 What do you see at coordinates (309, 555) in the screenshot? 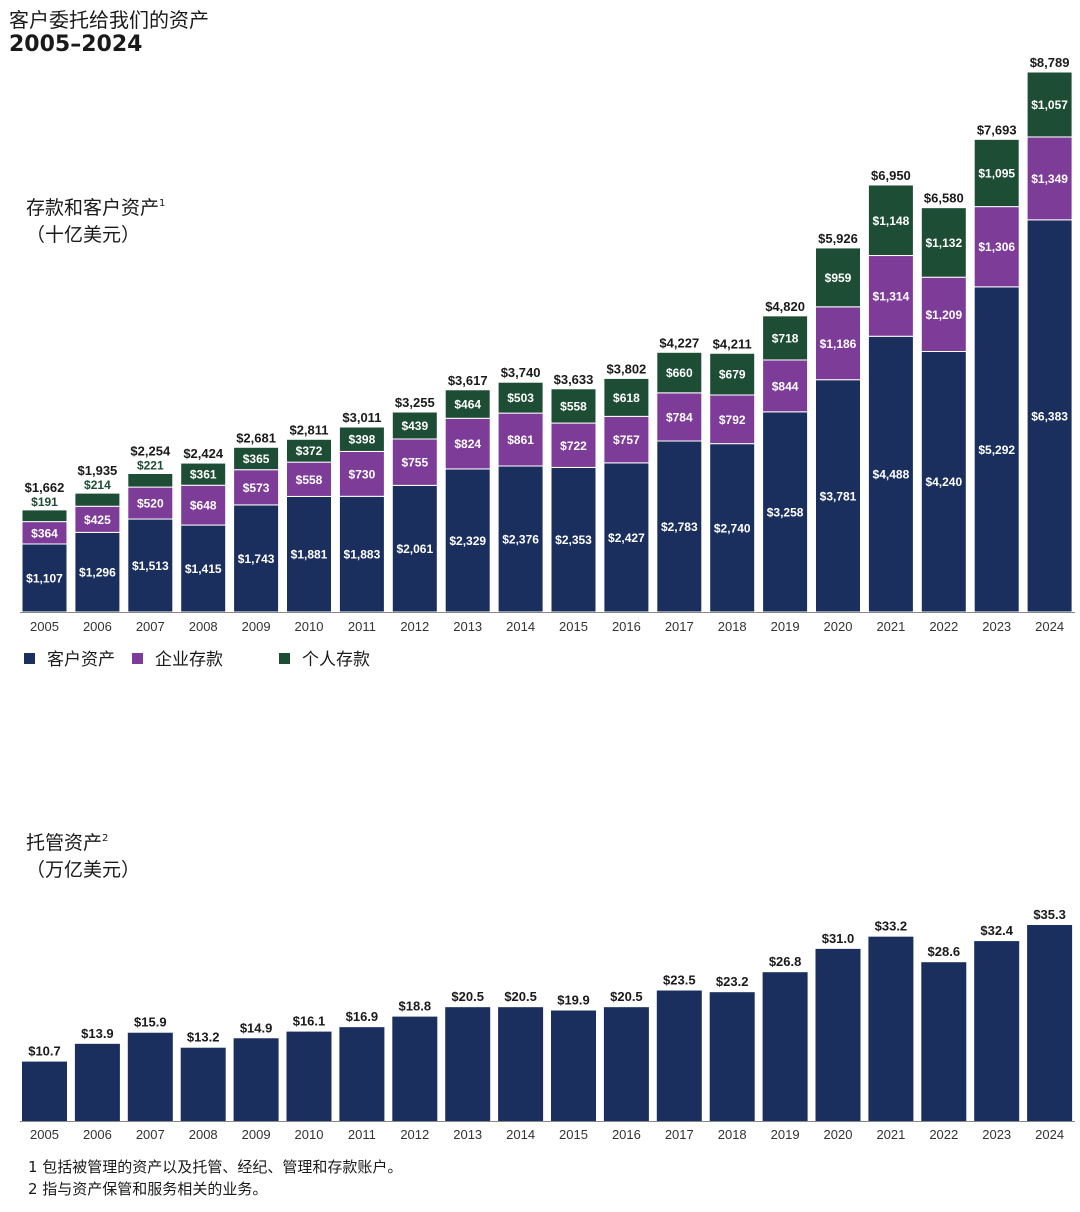
I see `bar-value-label: $1,881` at bounding box center [309, 555].